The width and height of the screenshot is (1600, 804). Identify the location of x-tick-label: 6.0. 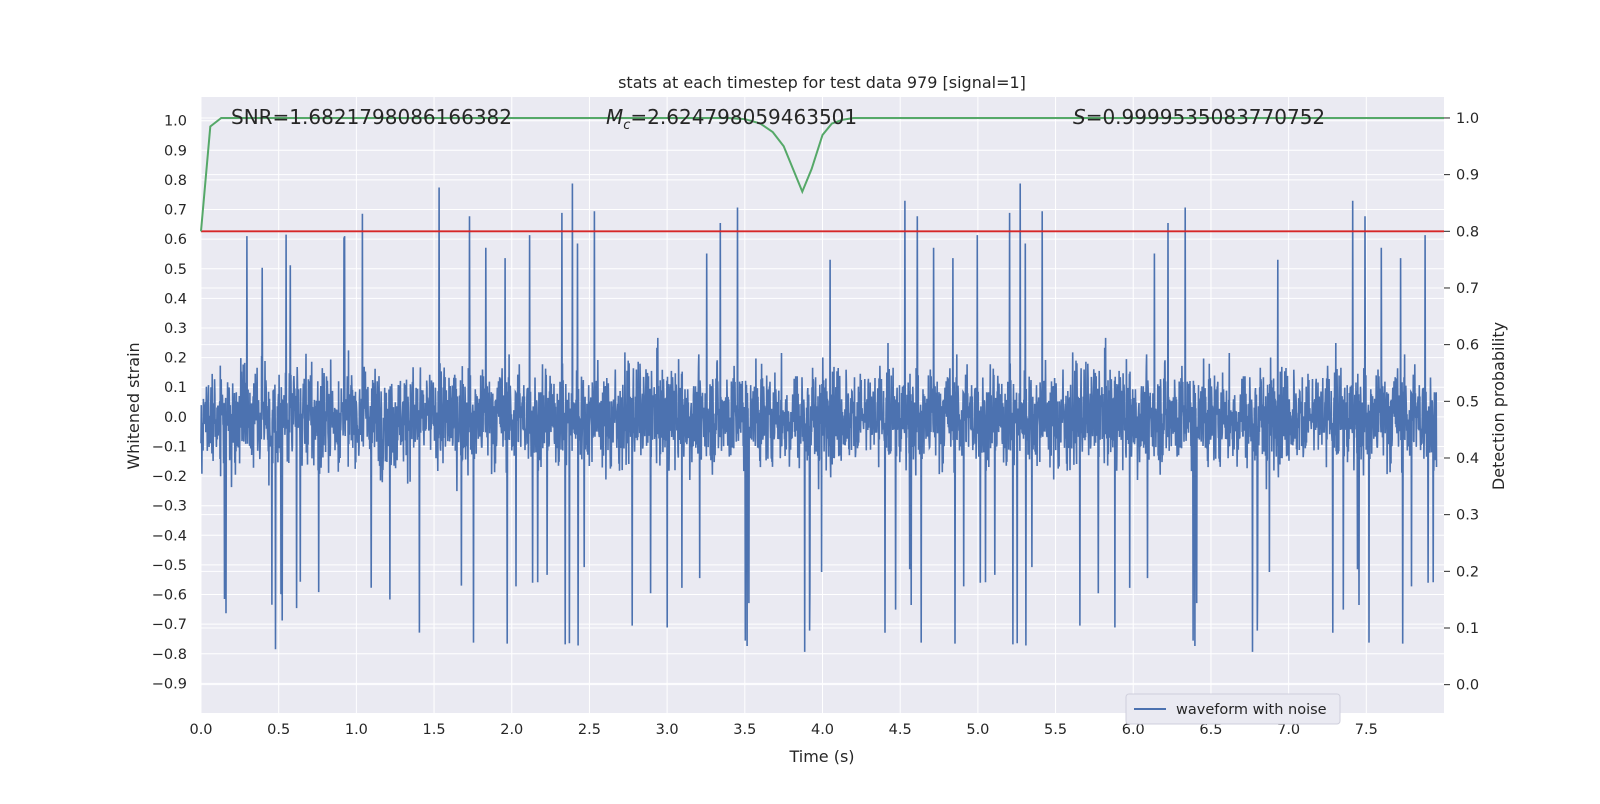
(1133, 730).